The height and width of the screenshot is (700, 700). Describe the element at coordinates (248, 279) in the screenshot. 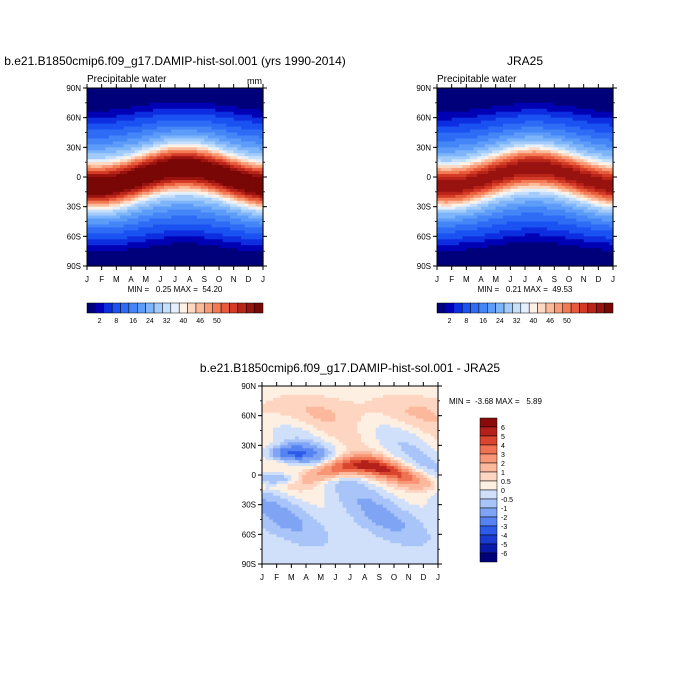

I see `x-tick-label: D` at that location.